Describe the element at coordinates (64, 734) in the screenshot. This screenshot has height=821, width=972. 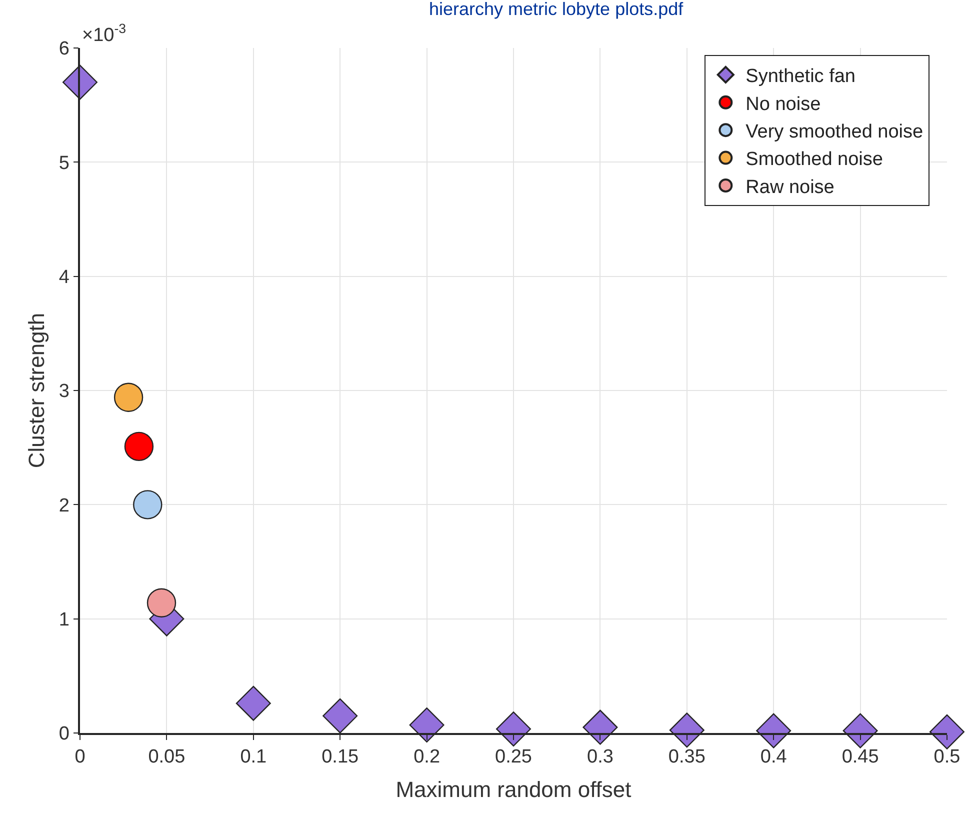
I see `y-tick-label: 0` at that location.